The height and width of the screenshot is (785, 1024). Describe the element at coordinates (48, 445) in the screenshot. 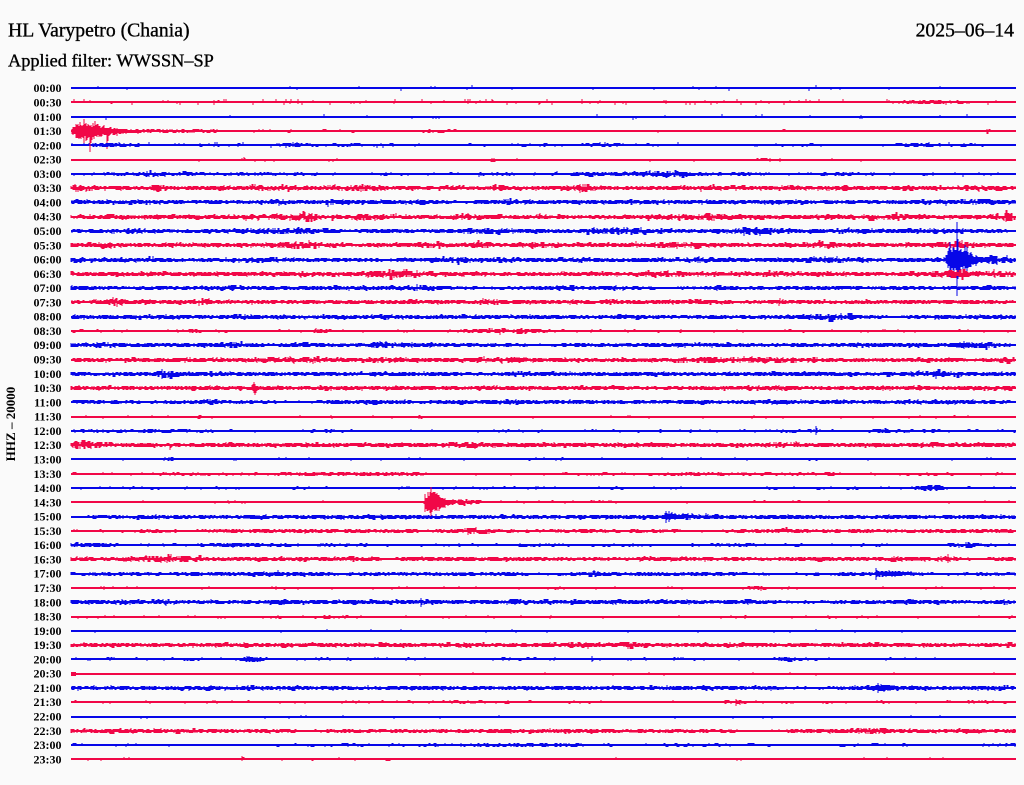

I see `svg-text: 12:30` at that location.